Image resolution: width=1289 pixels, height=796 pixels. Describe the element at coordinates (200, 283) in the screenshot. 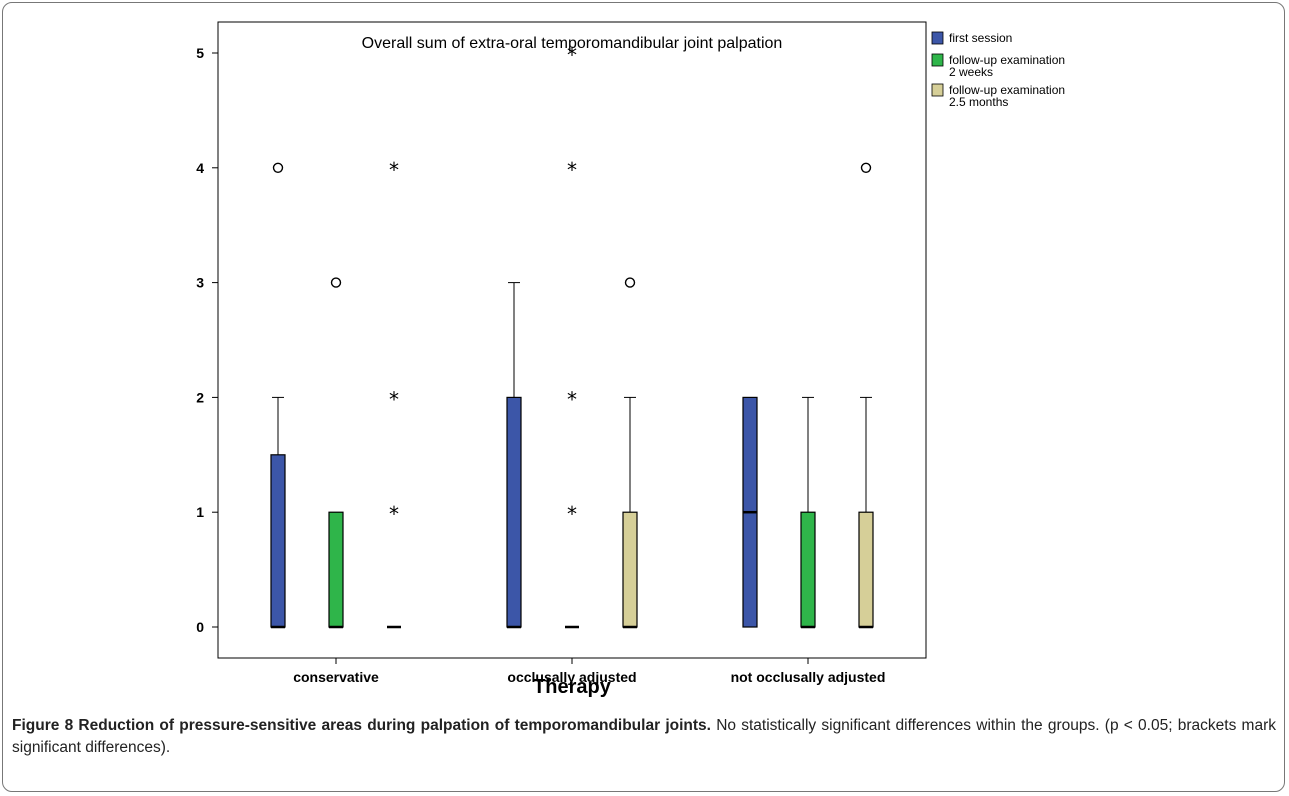

I see `y-tick-label: 3` at that location.